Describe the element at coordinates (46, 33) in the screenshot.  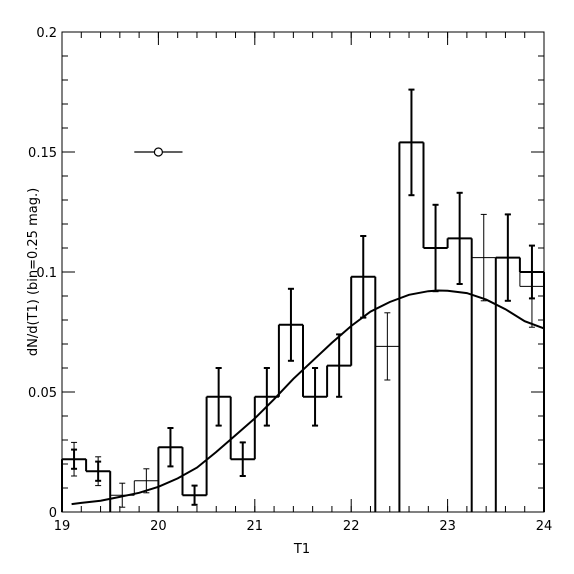
I see `y-tick-label: 0.2` at that location.